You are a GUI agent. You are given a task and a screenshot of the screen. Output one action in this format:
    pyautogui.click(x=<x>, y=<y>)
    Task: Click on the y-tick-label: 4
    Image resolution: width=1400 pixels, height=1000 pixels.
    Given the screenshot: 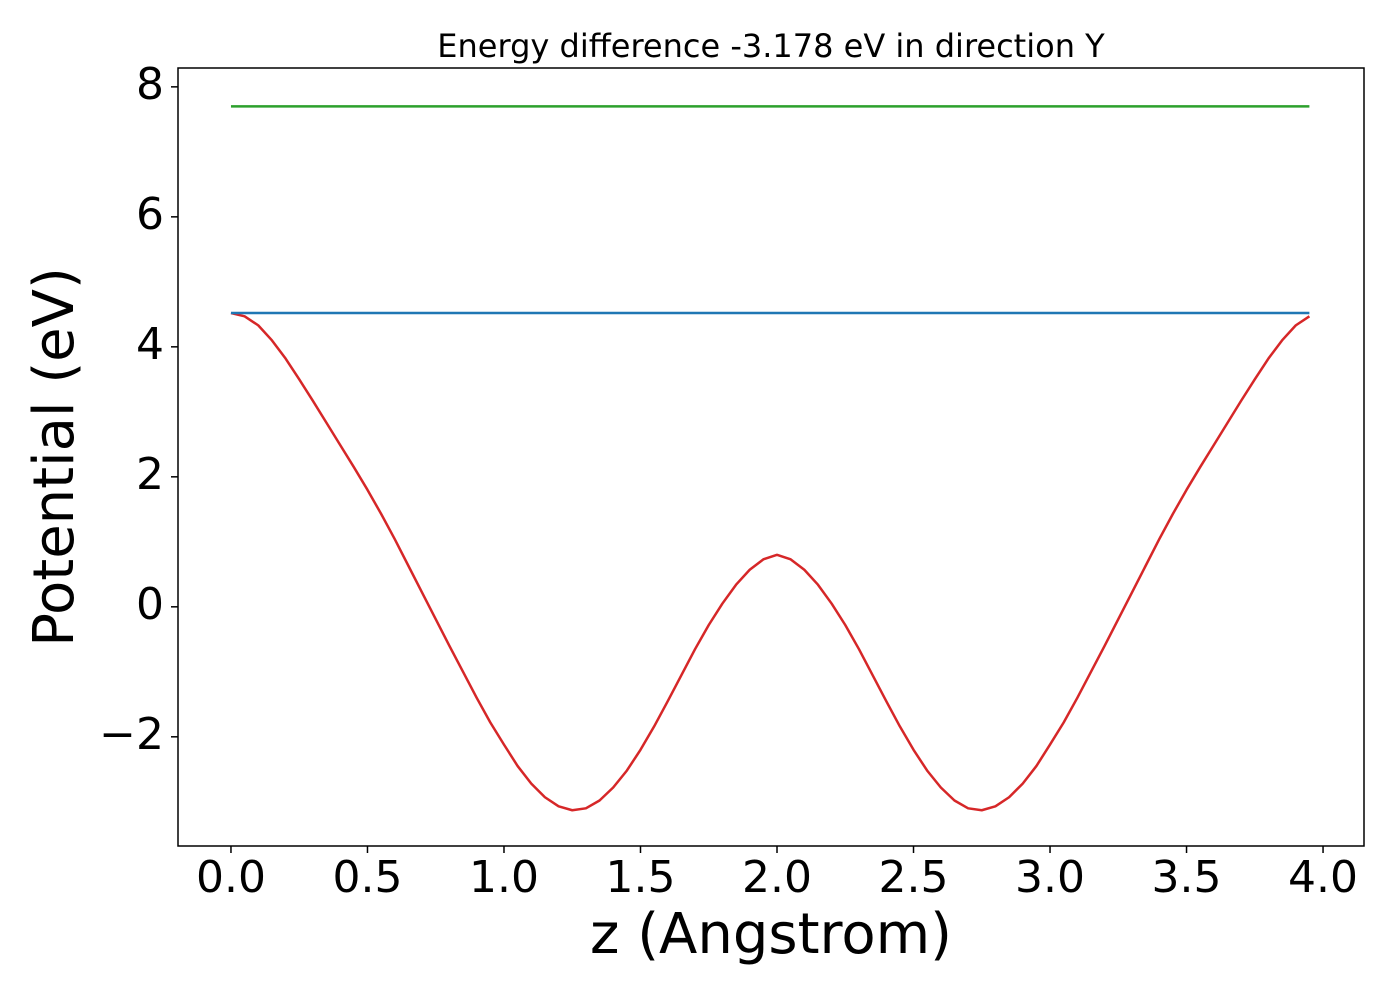 What is the action you would take?
    pyautogui.click(x=150, y=344)
    